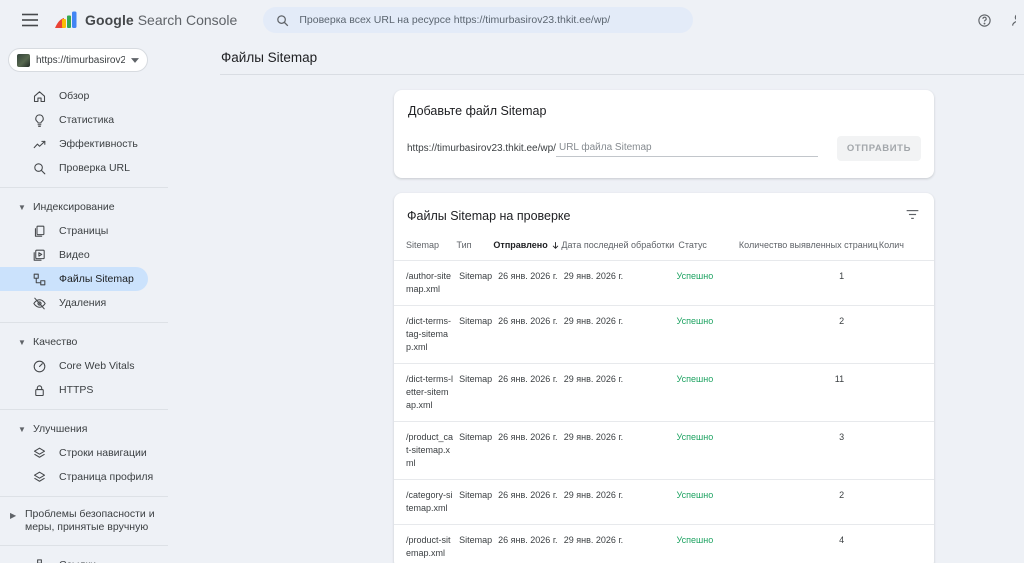 The height and width of the screenshot is (563, 1024). What do you see at coordinates (43, 429) in the screenshot?
I see `sidebar-section-15: ▼ Улучшения` at bounding box center [43, 429].